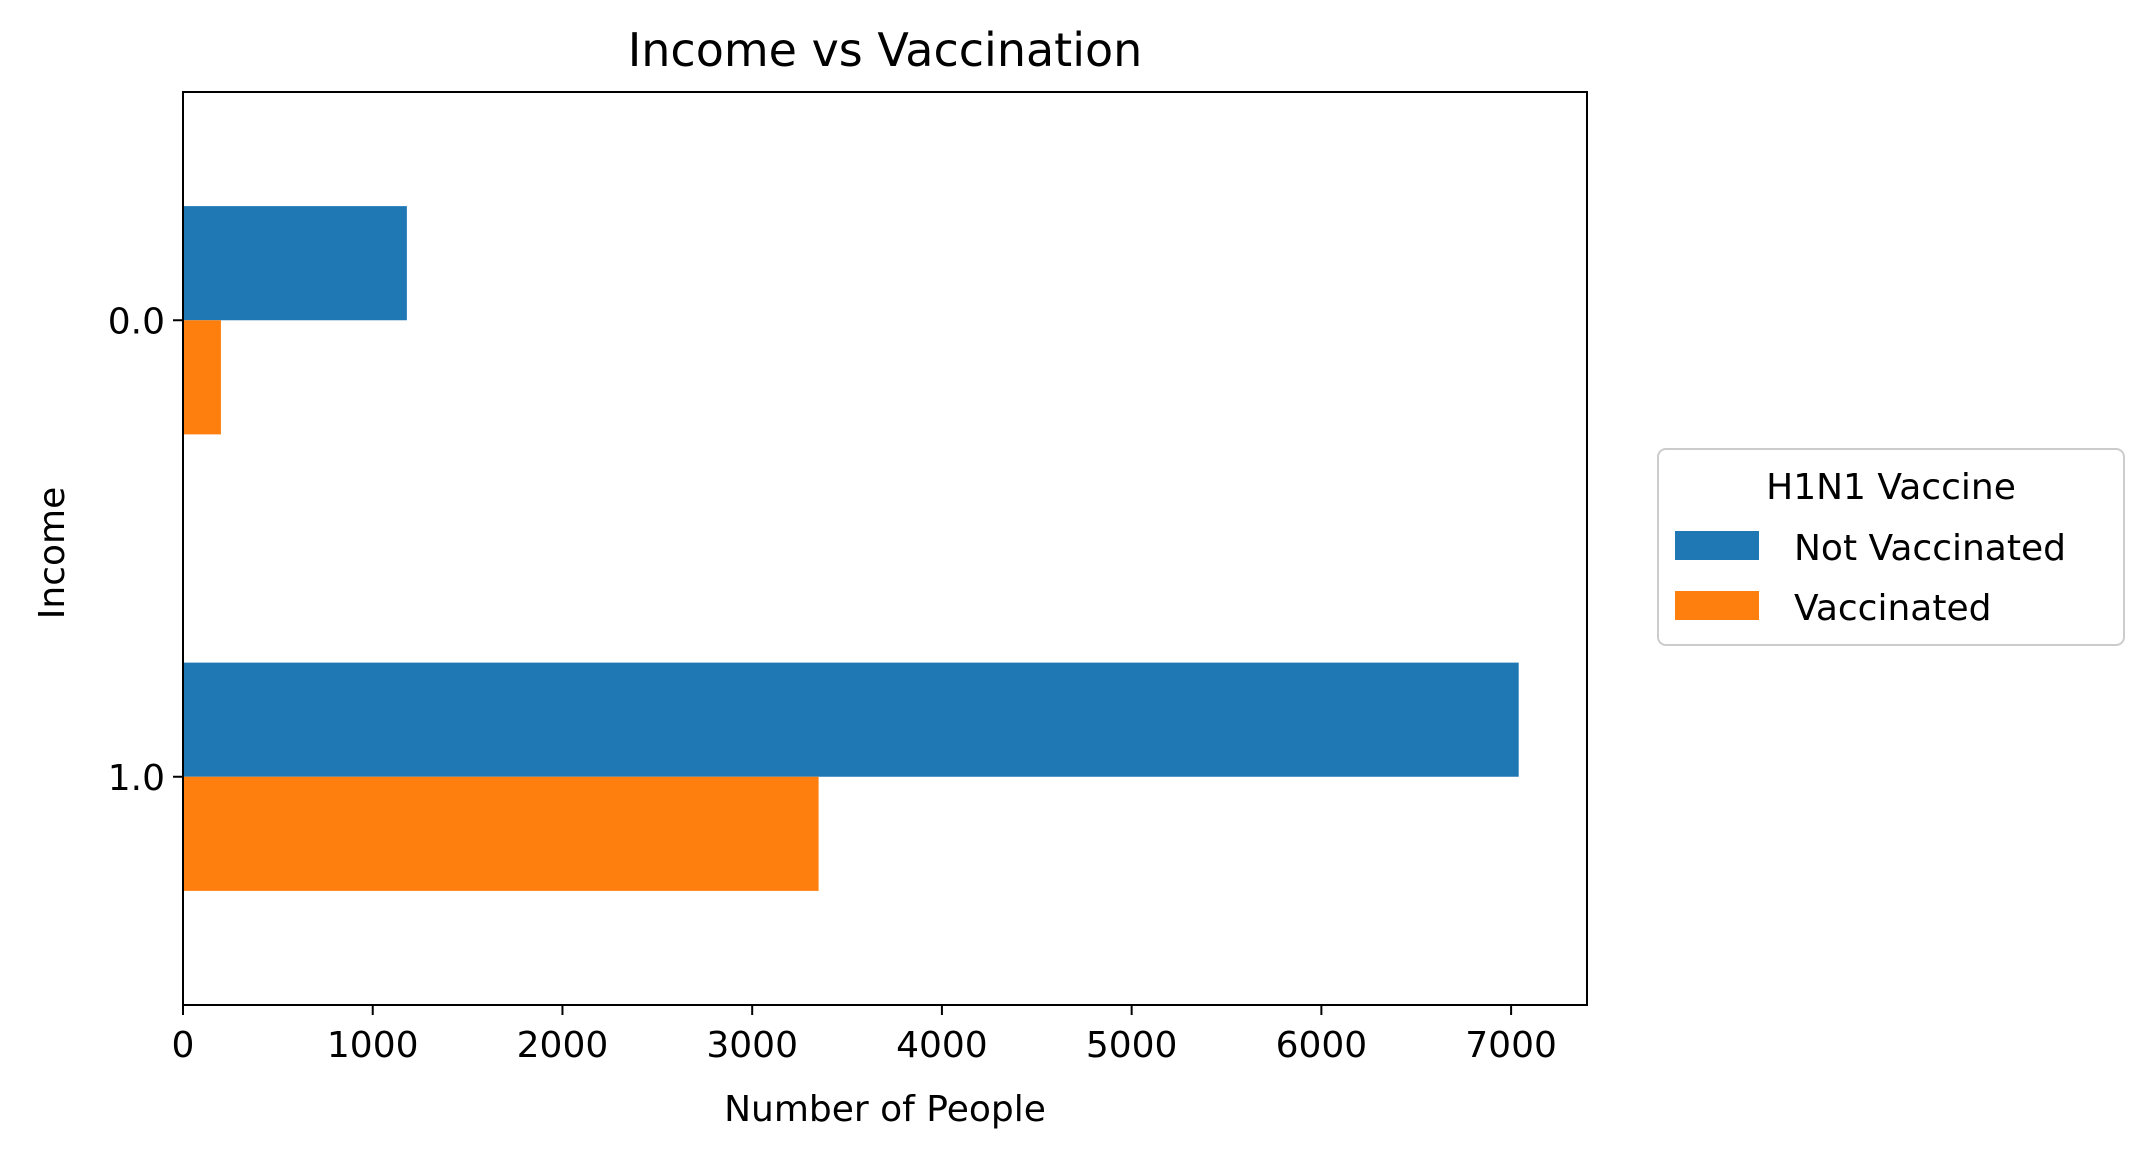 The height and width of the screenshot is (1159, 2144). Describe the element at coordinates (52, 553) in the screenshot. I see `y-axis-label: Income` at that location.